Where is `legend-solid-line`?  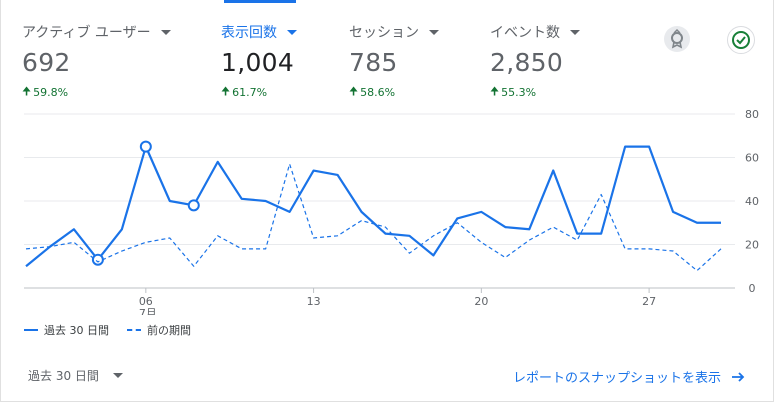 legend-solid-line is located at coordinates (31, 330).